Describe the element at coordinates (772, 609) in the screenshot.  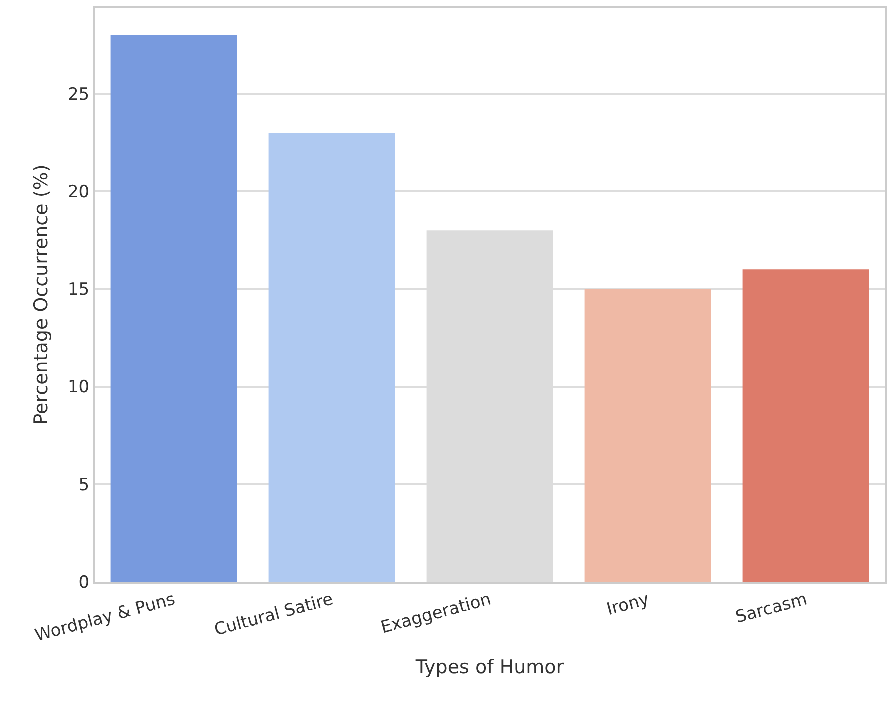
I see `x-tick-label: Sarcasm` at that location.